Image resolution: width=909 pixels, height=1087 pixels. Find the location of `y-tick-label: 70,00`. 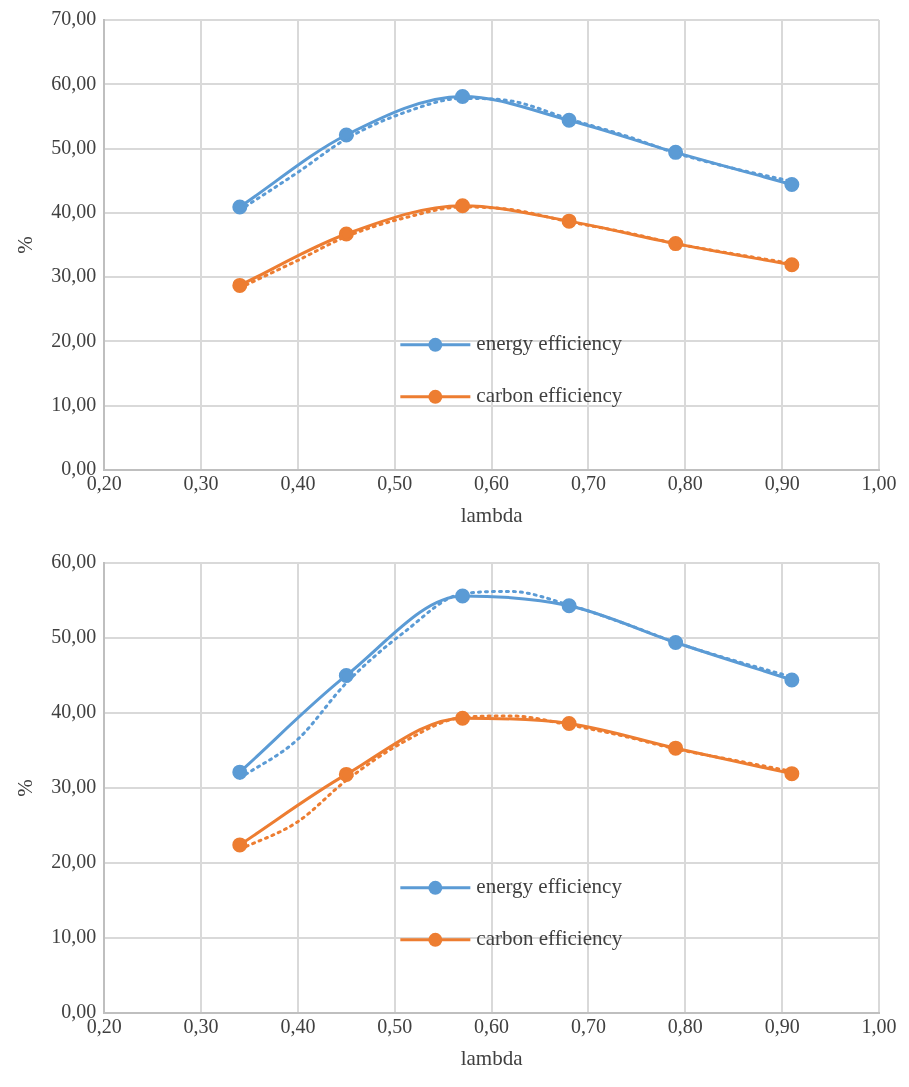

y-tick-label: 70,00 is located at coordinates (74, 18).